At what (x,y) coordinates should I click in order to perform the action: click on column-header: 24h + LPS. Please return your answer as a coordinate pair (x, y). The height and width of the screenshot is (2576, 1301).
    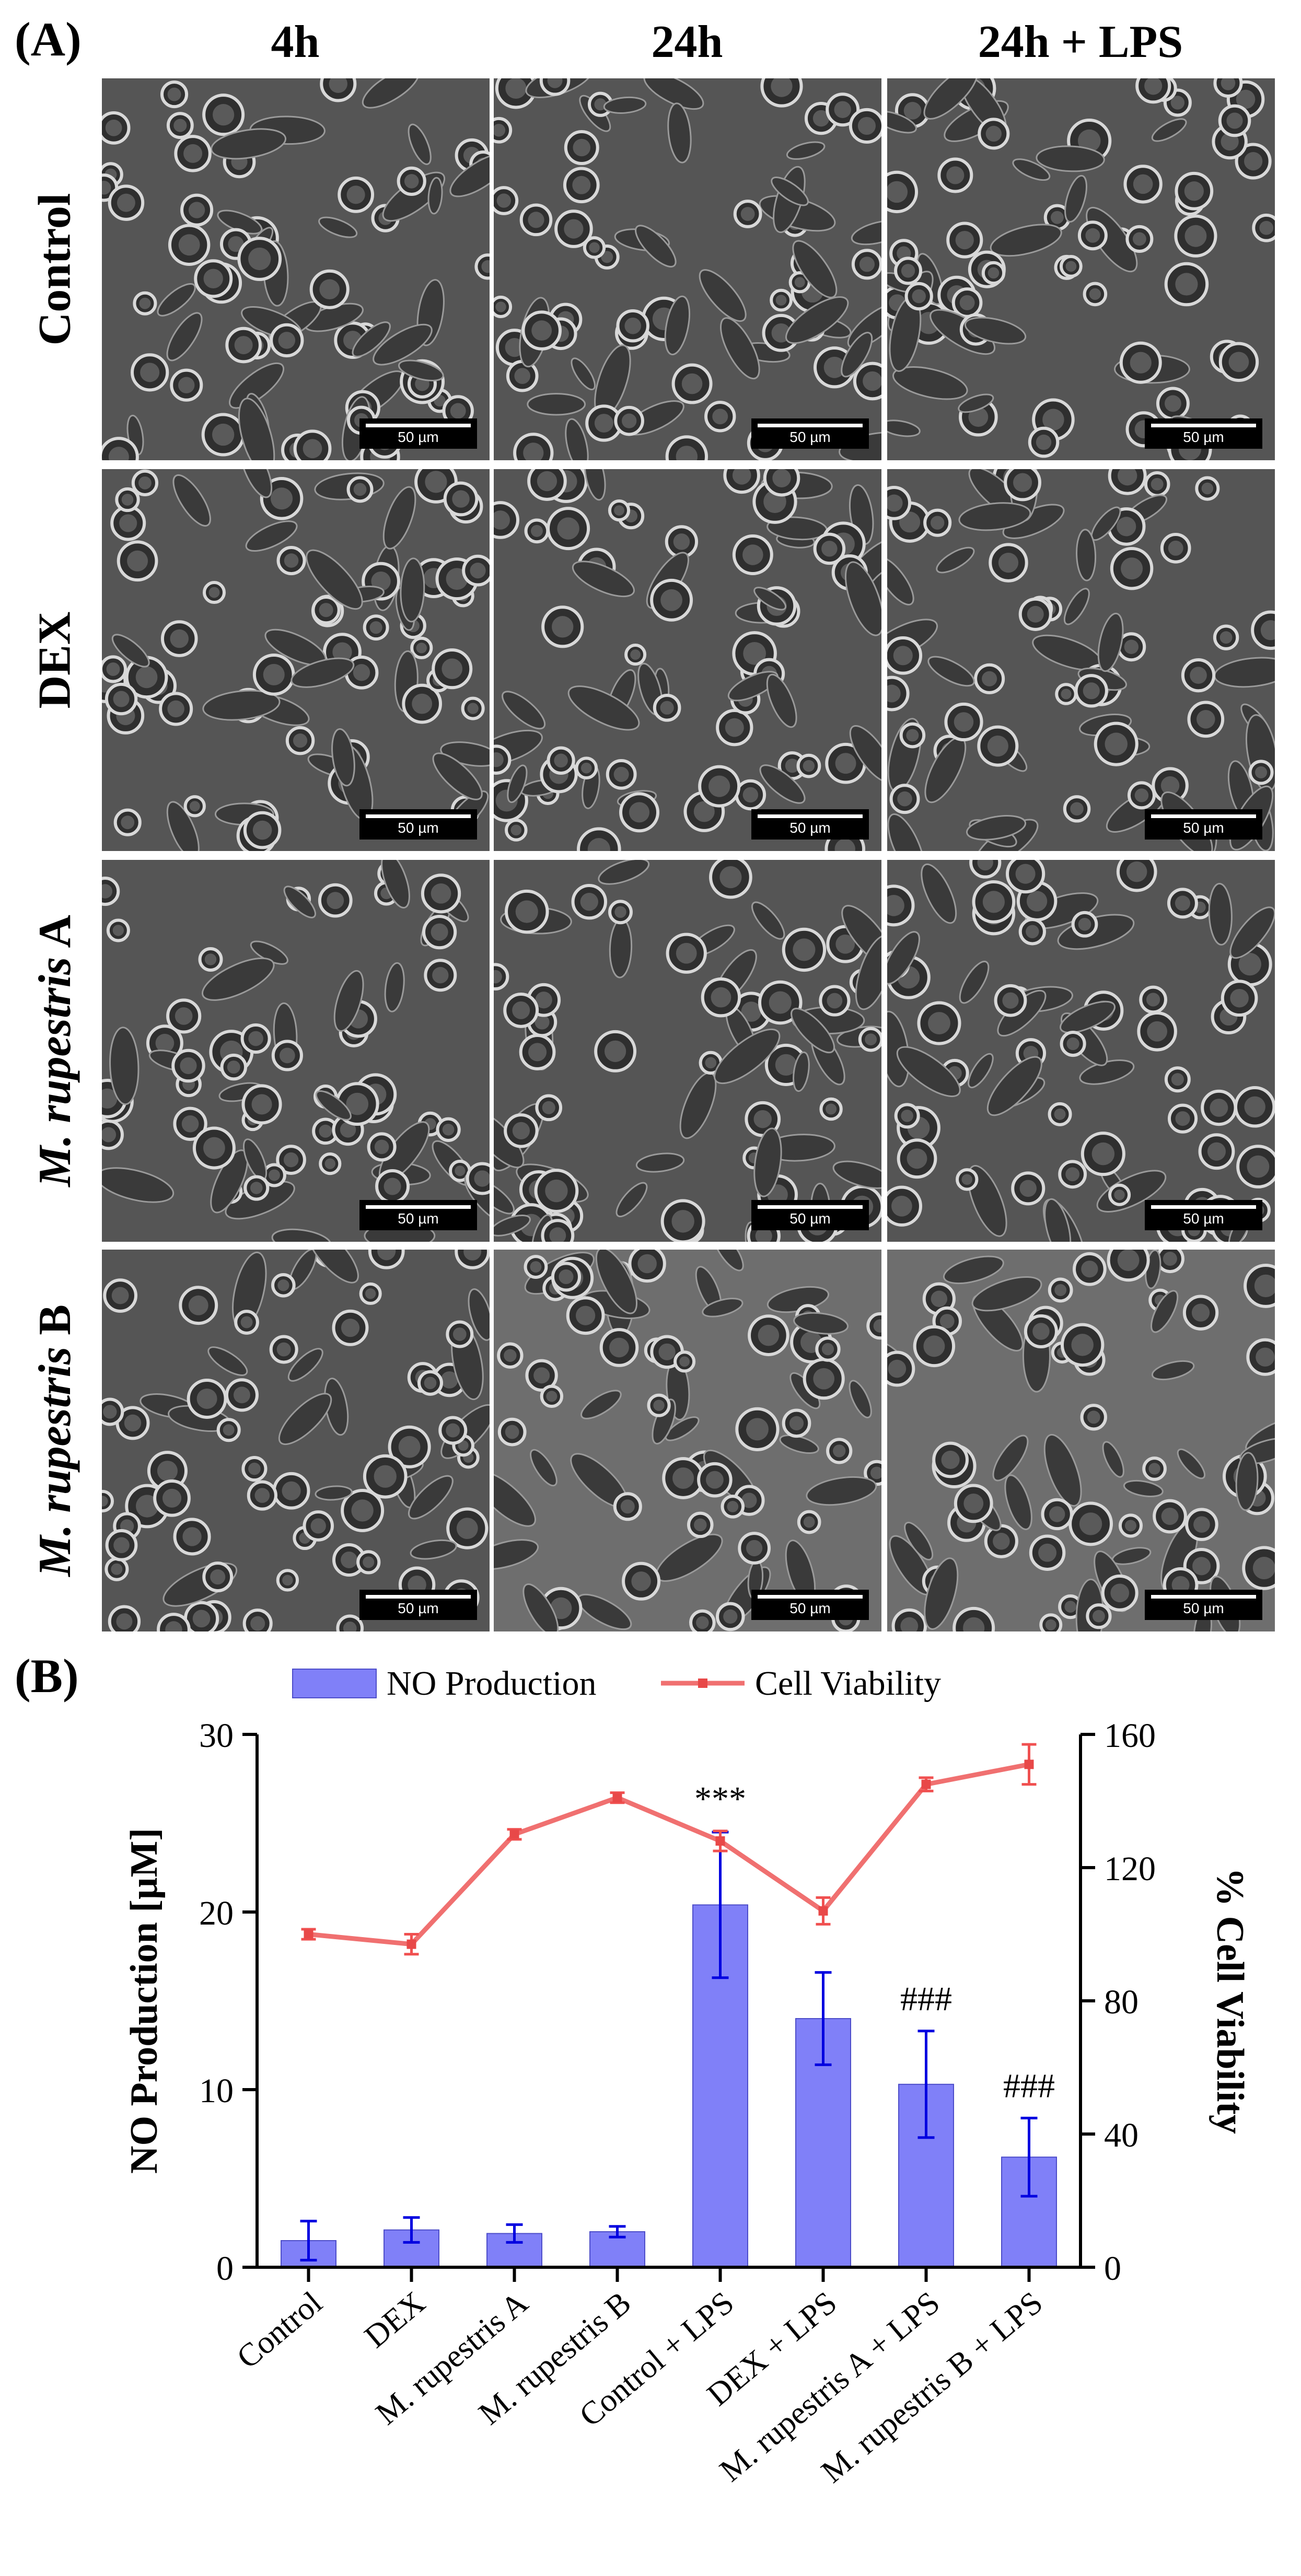
    Looking at the image, I should click on (1080, 42).